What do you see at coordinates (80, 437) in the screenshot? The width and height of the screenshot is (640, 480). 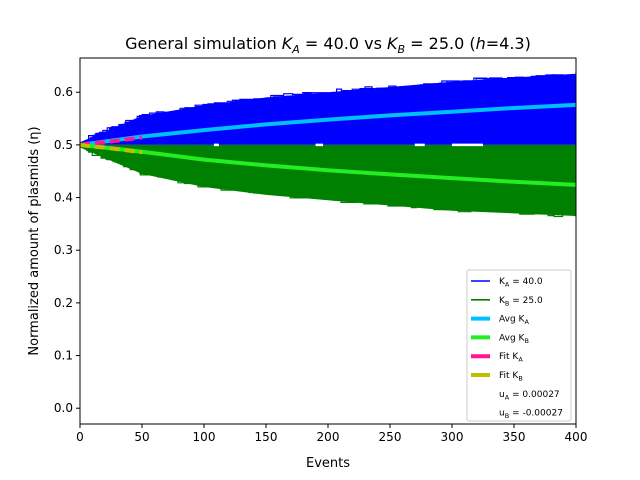 I see `x-tick-label: 0` at bounding box center [80, 437].